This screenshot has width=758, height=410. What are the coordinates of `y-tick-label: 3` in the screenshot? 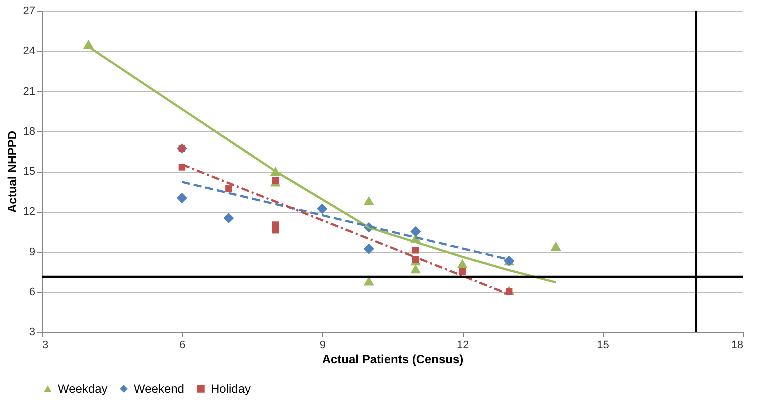 It's located at (32, 332).